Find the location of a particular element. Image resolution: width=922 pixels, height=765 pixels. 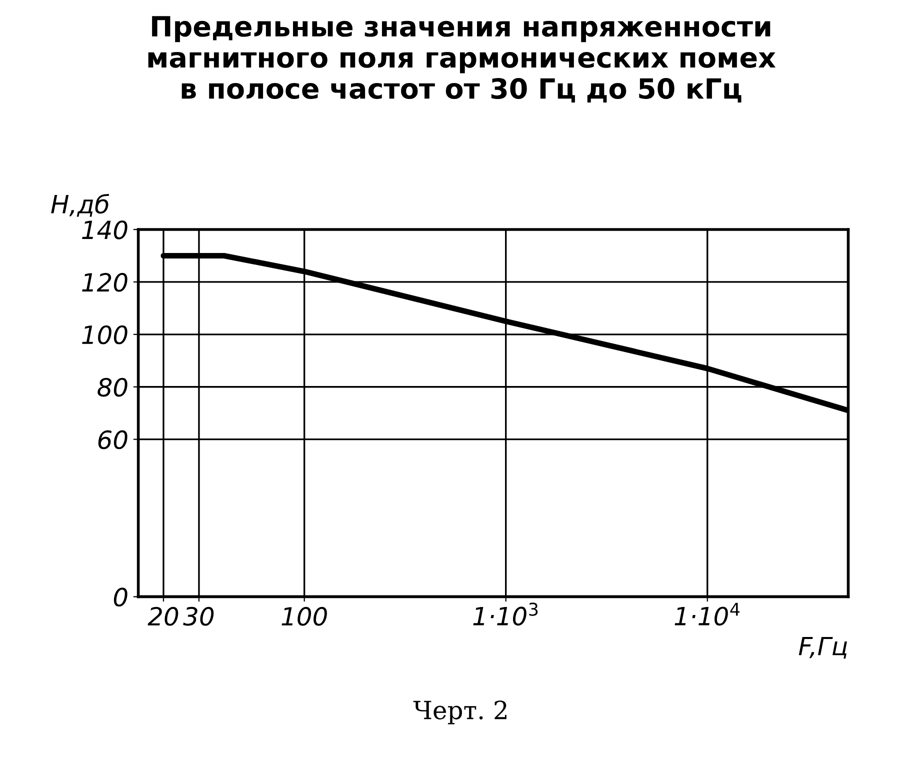

x-axis-title: F,Гц is located at coordinates (822, 647).